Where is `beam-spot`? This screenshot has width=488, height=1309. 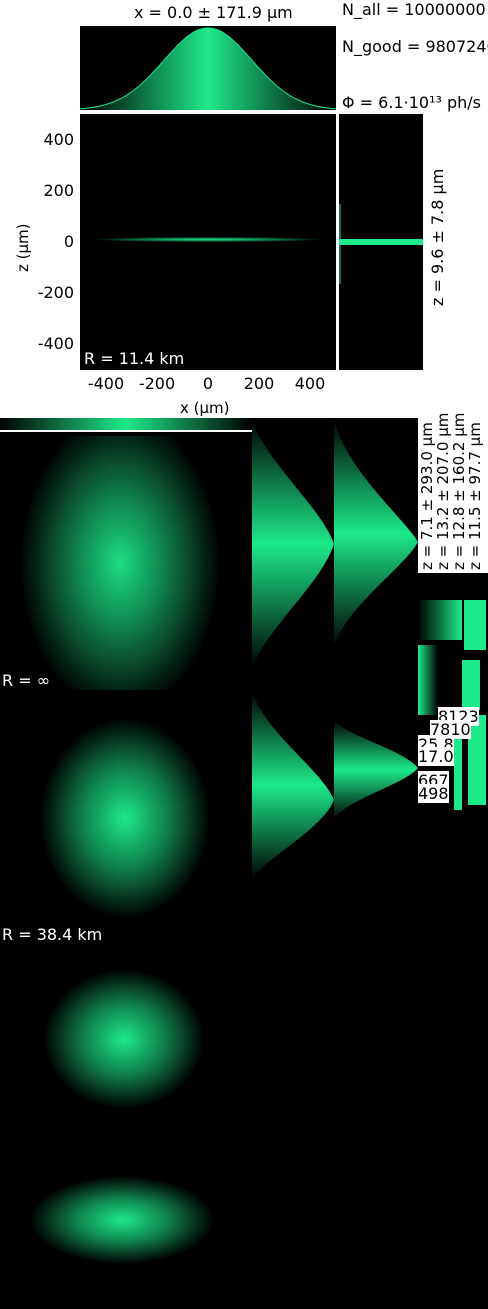
beam-spot is located at coordinates (208, 239).